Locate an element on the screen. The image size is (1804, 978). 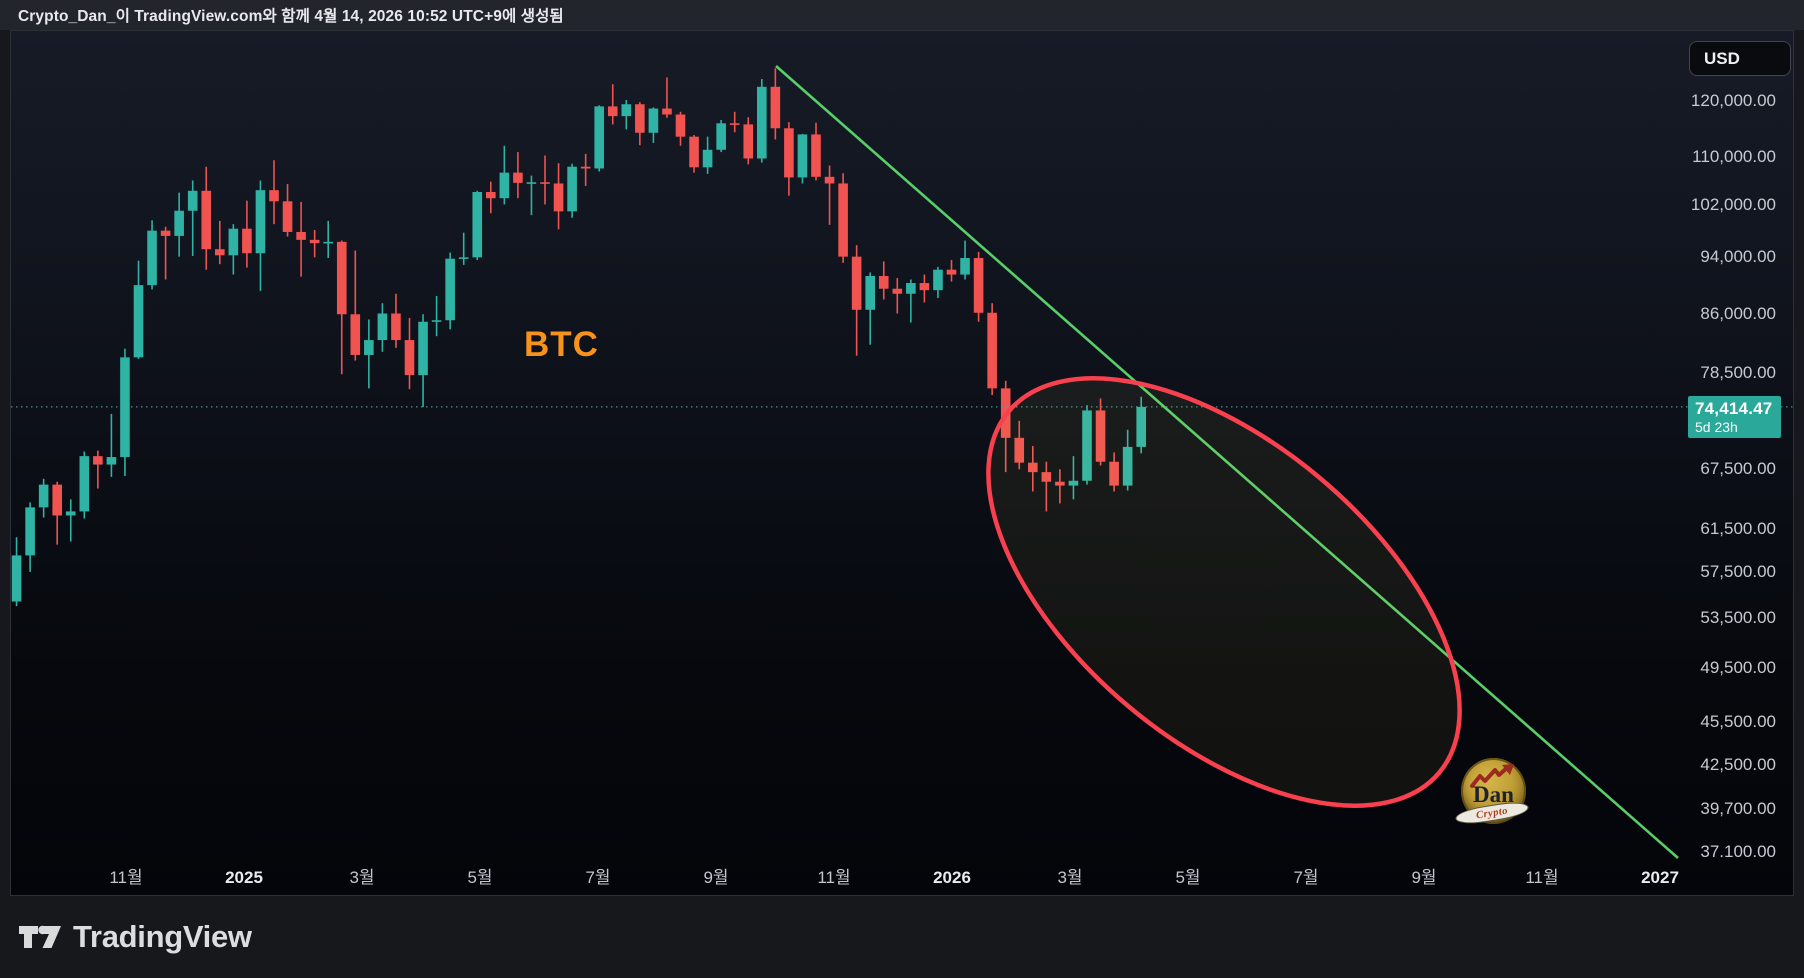
last-price-value: 74,414.47 is located at coordinates (1734, 408).